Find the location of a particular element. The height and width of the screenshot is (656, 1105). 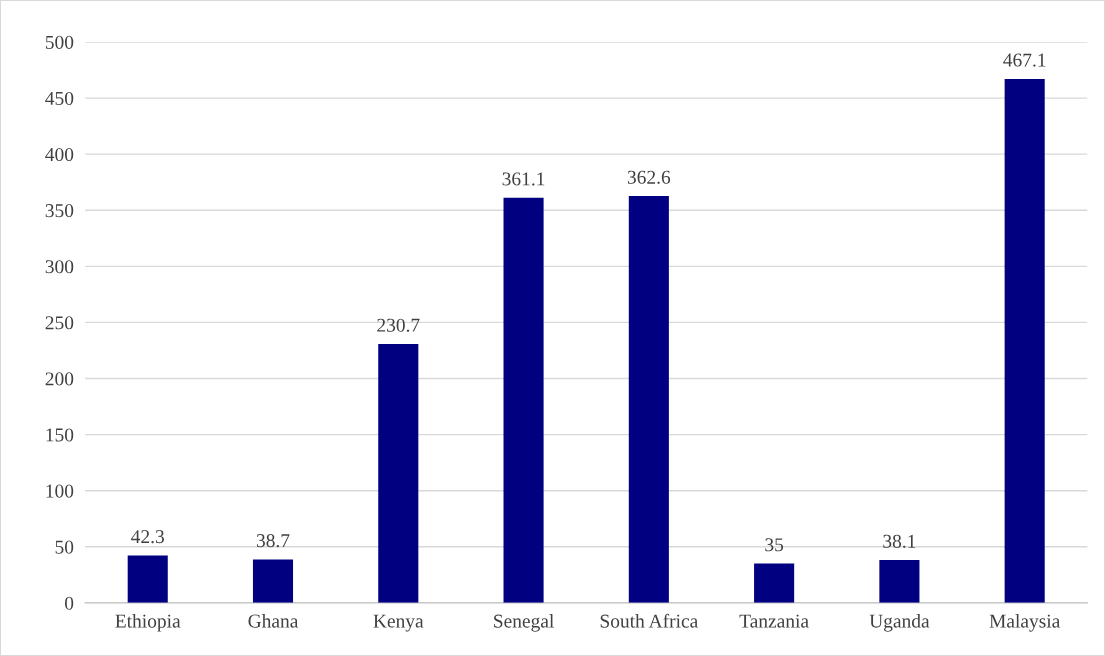

x-tick-label: Tanzania is located at coordinates (774, 621).